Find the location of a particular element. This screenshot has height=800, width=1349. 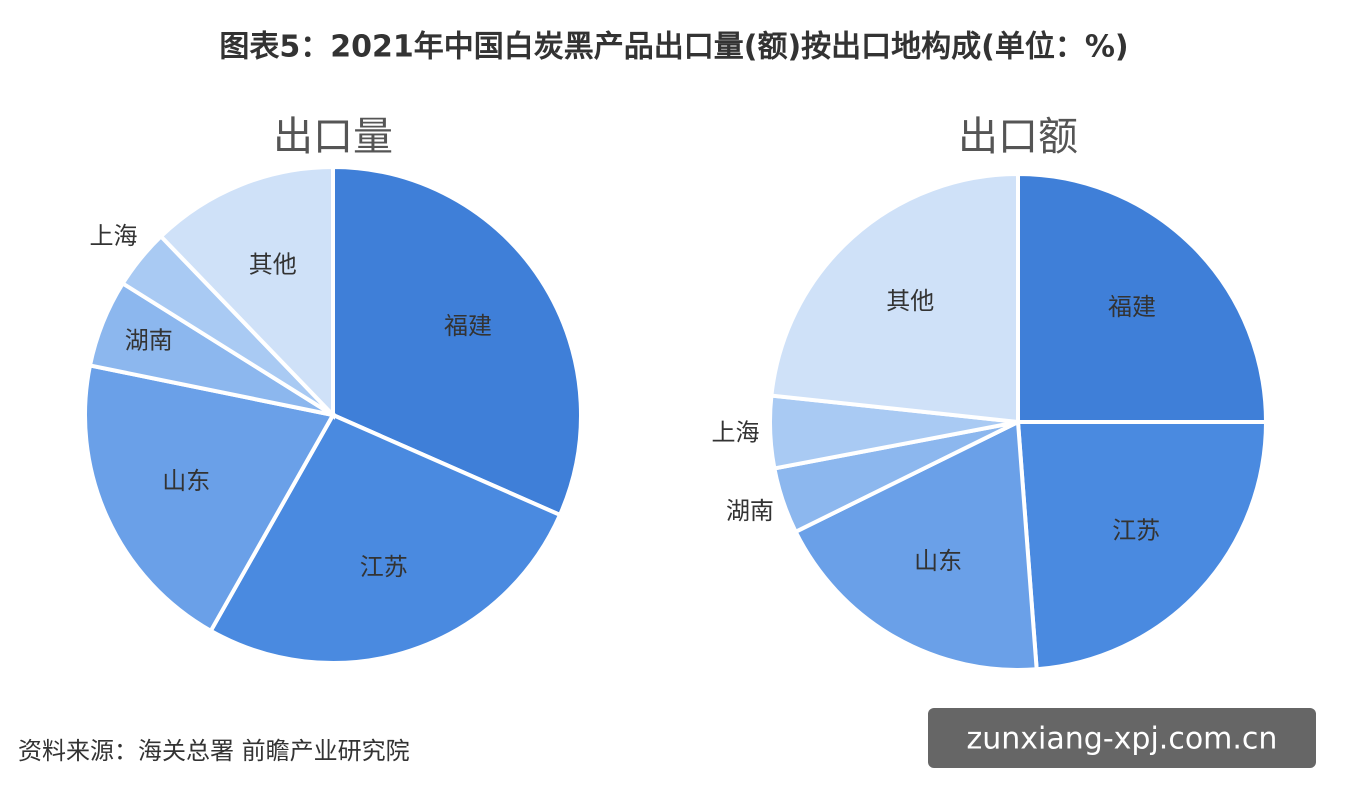

pie-title: 出口量 is located at coordinates (333, 137).